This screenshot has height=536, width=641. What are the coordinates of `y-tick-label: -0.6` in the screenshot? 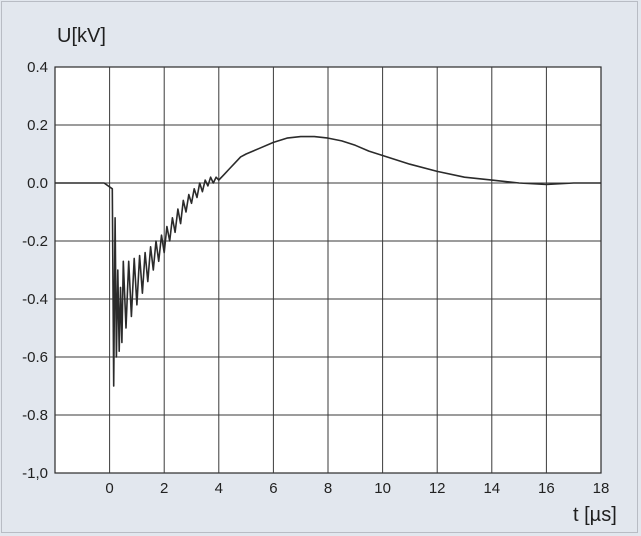 It's located at (35, 357).